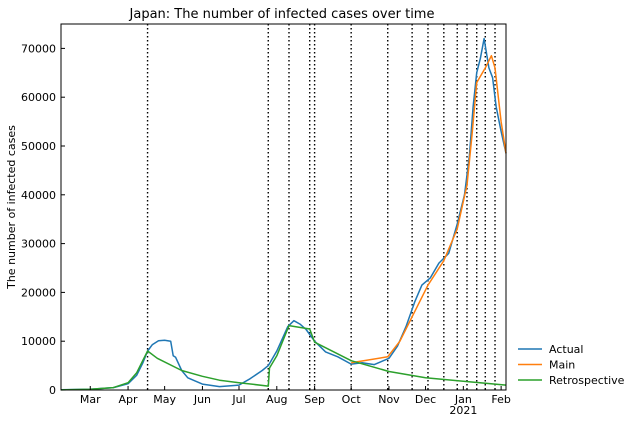 This screenshot has width=637, height=426. Describe the element at coordinates (463, 410) in the screenshot. I see `x-tick-sublabel-10: 2021` at that location.